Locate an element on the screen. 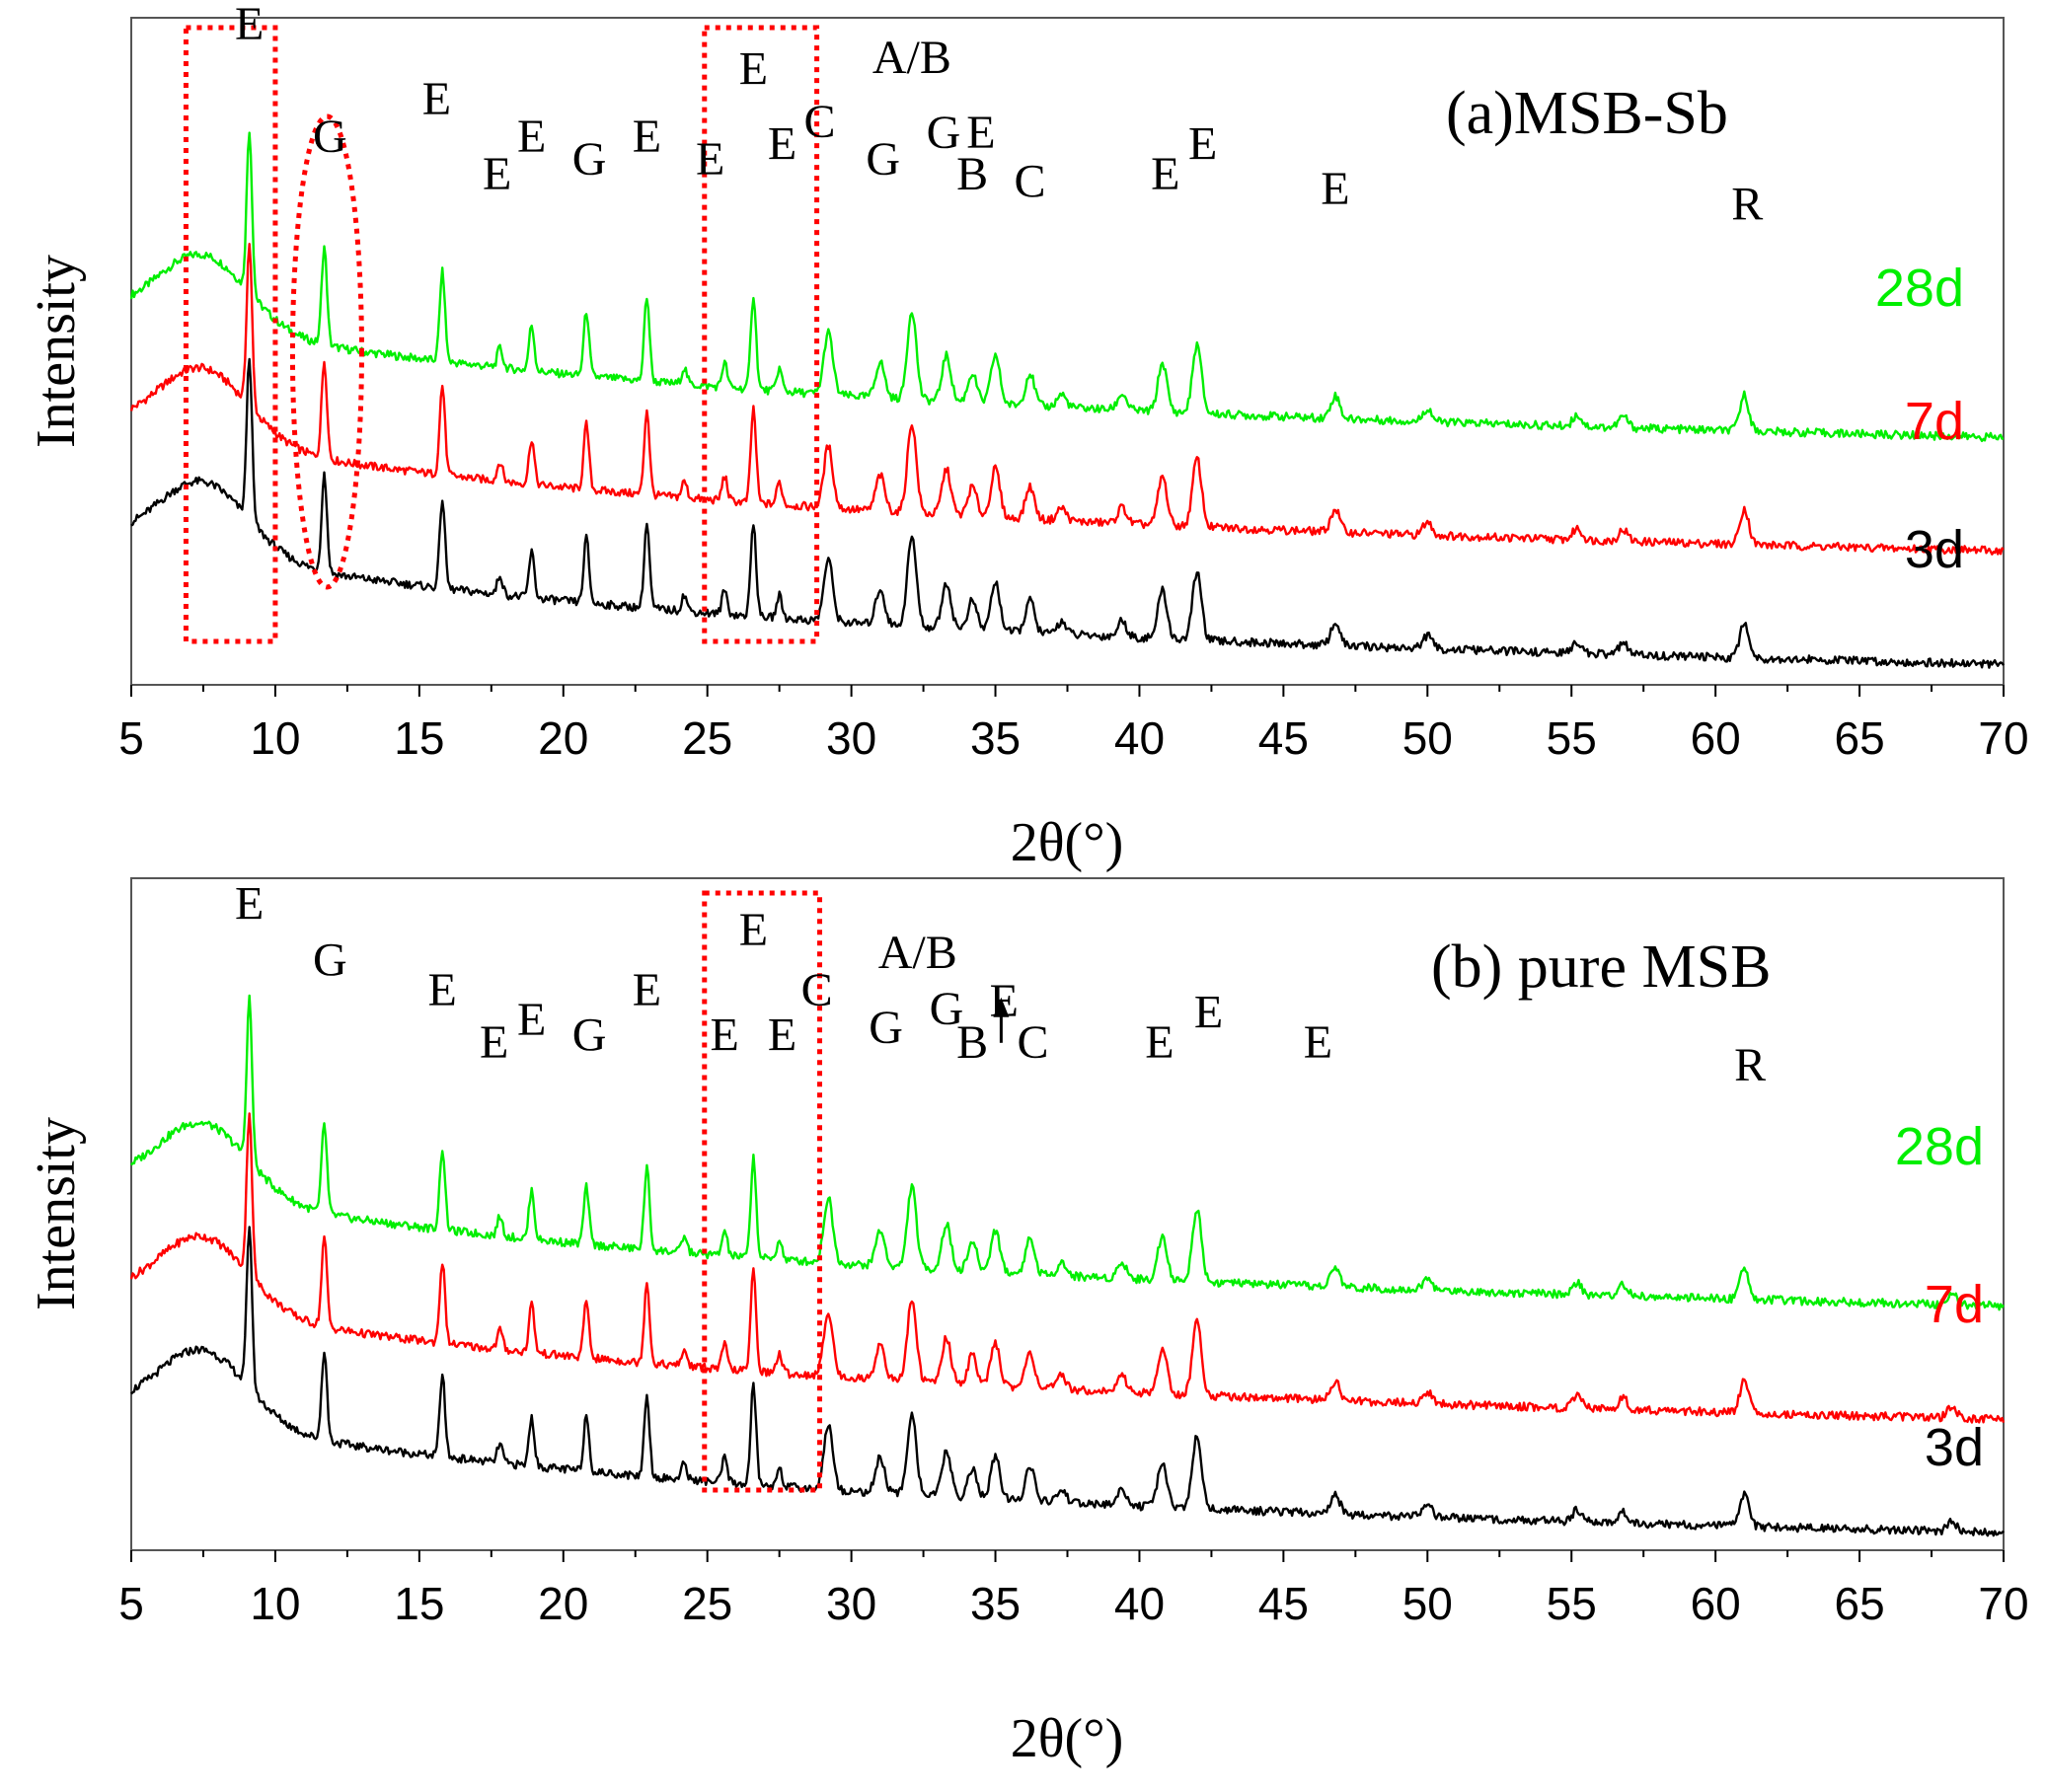 This screenshot has width=2046, height=1792. panel-b-x-axis-title: 2θ(°) is located at coordinates (1067, 1739).